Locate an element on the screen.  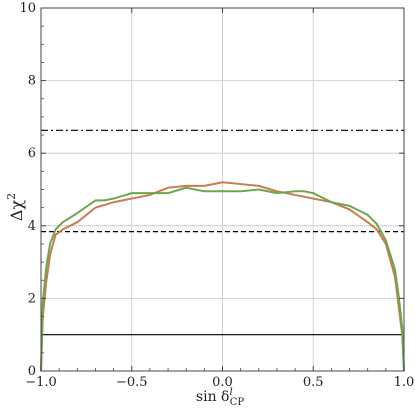
y-tick-label: 6 is located at coordinates (32, 153).